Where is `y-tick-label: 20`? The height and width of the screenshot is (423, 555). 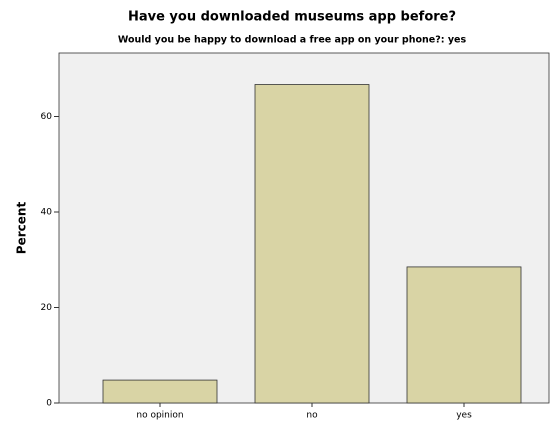
y-tick-label: 20 is located at coordinates (47, 308).